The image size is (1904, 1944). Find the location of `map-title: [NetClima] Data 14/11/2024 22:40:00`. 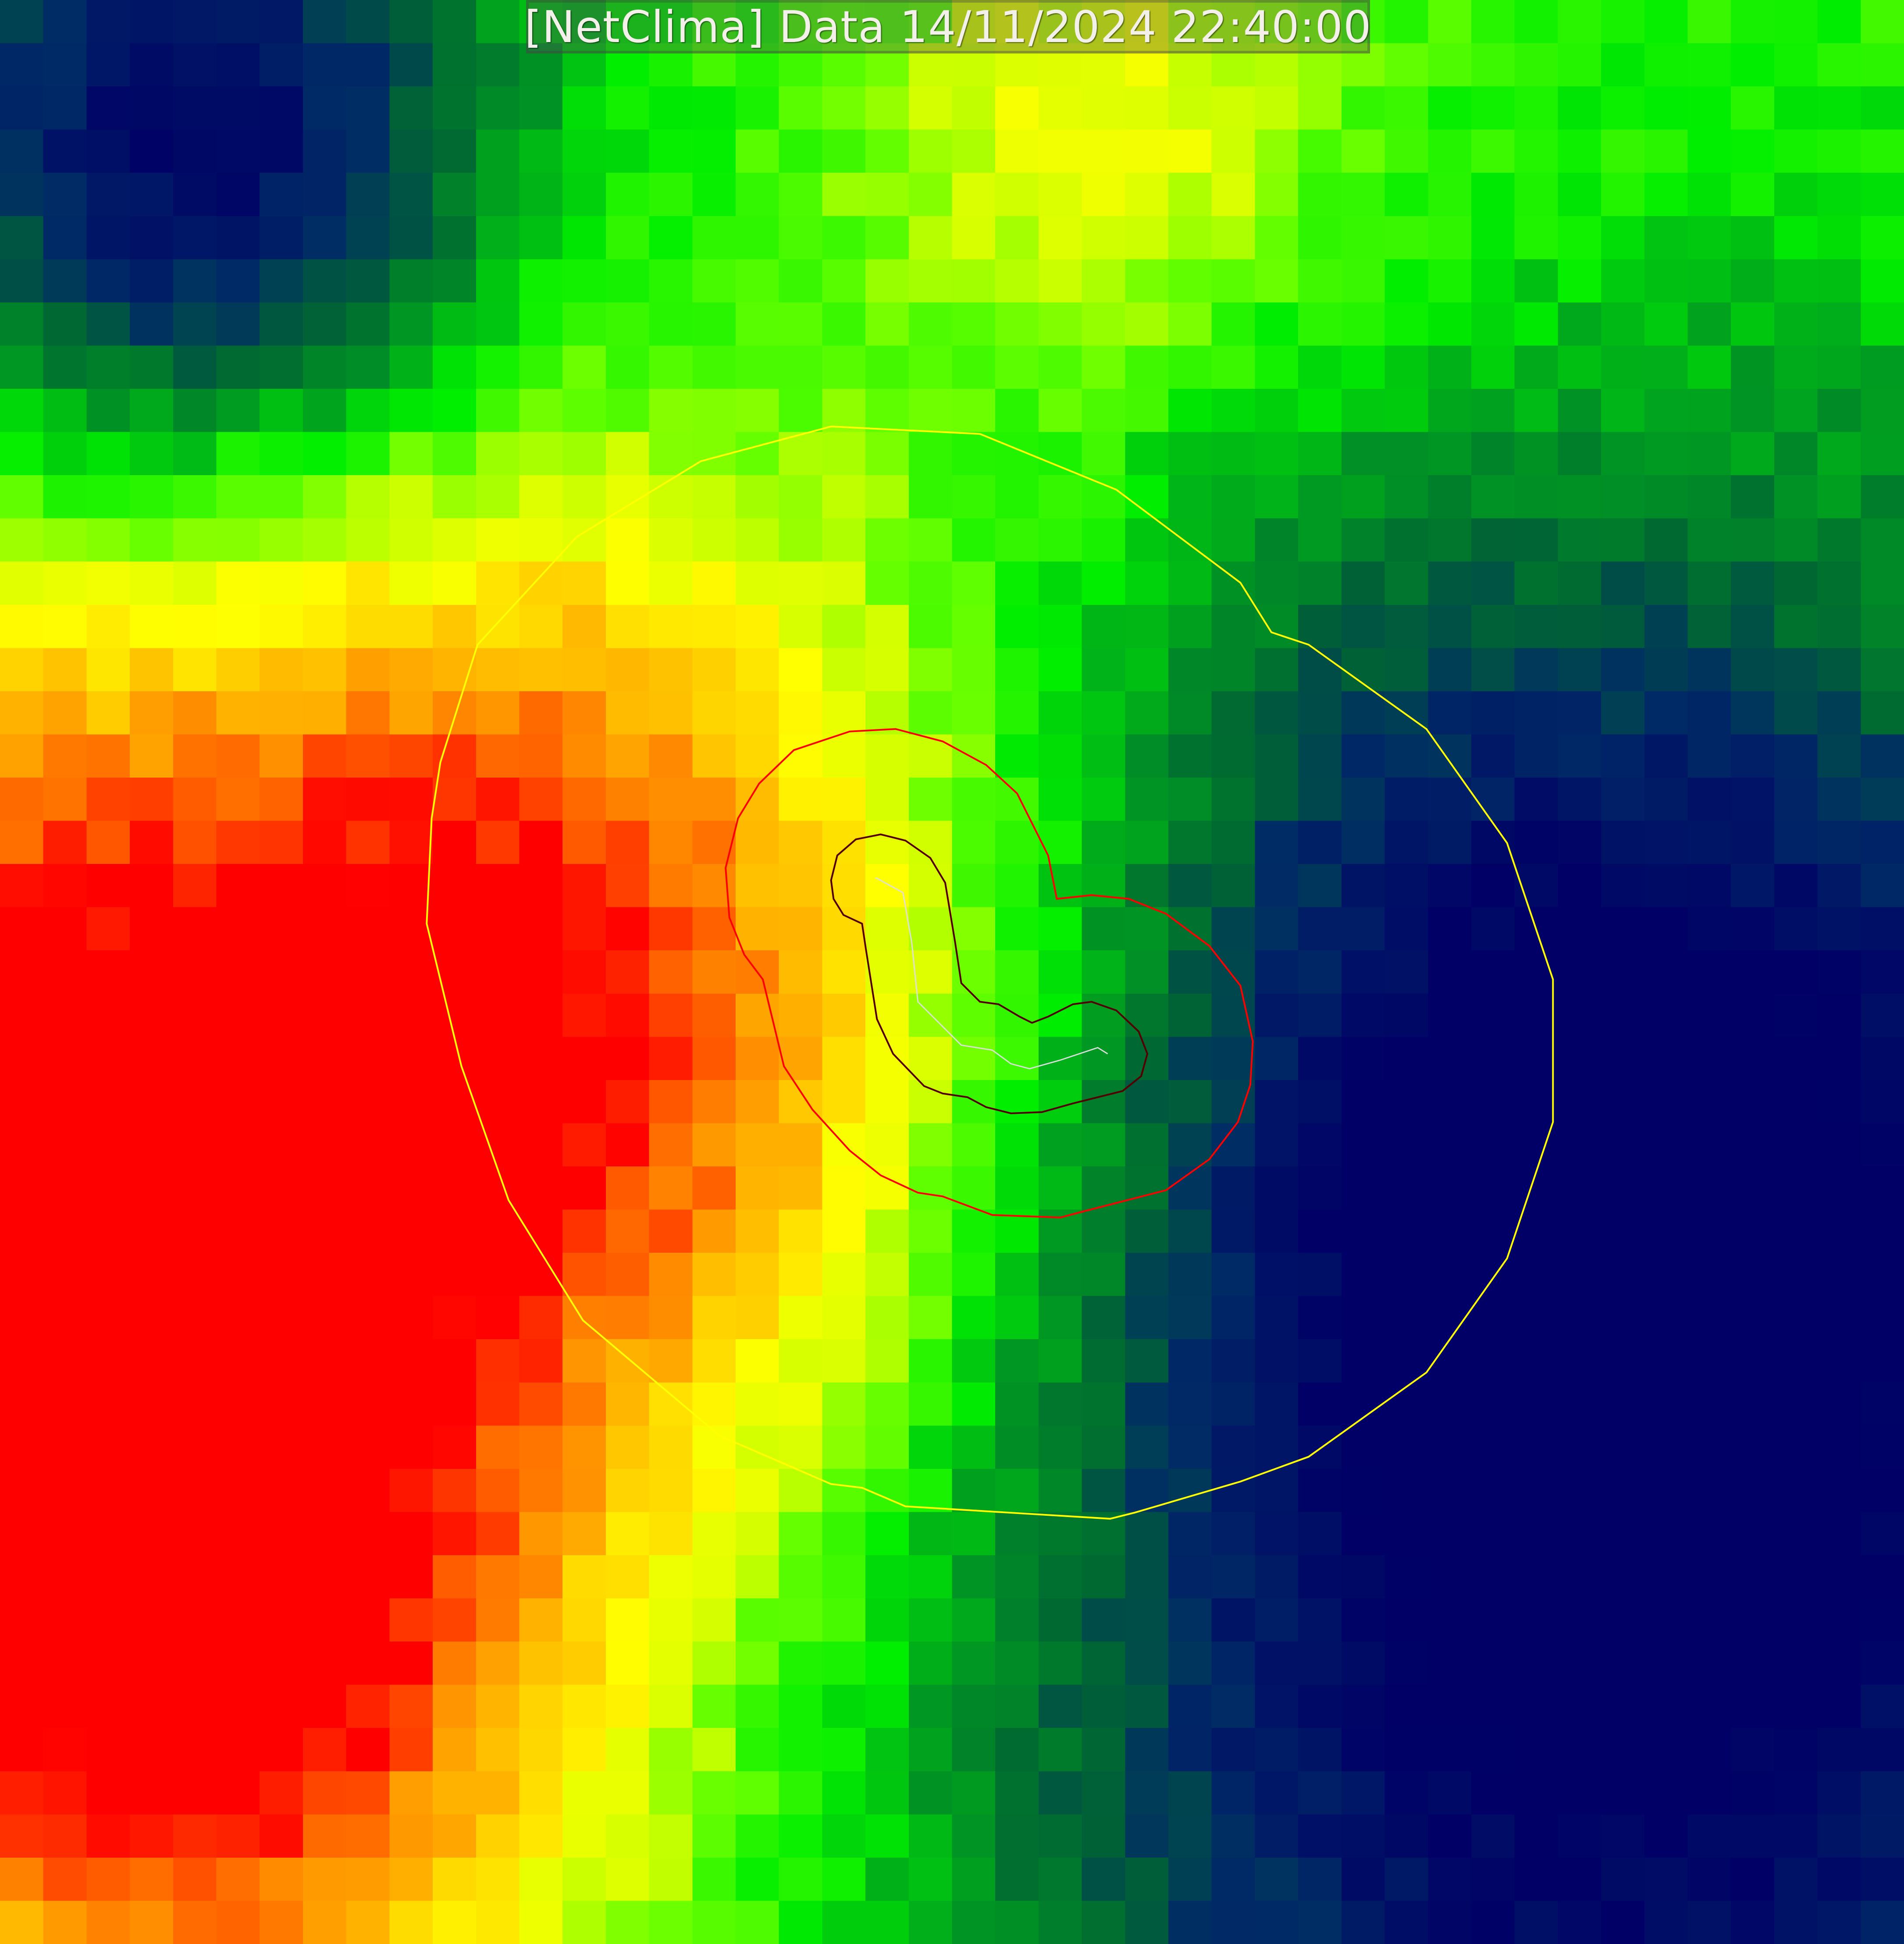

map-title: [NetClima] Data 14/11/2024 22:40:00 is located at coordinates (948, 27).